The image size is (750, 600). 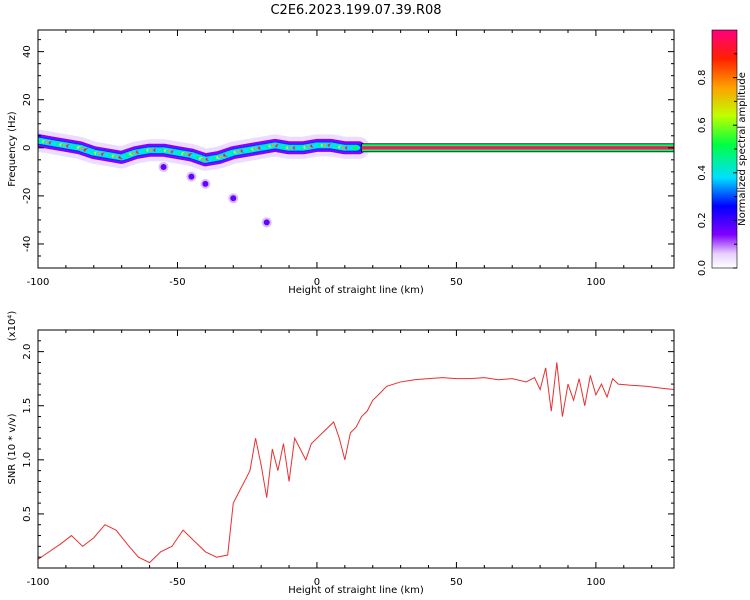 What do you see at coordinates (177, 582) in the screenshot?
I see `snr-x-tick-label: -50` at bounding box center [177, 582].